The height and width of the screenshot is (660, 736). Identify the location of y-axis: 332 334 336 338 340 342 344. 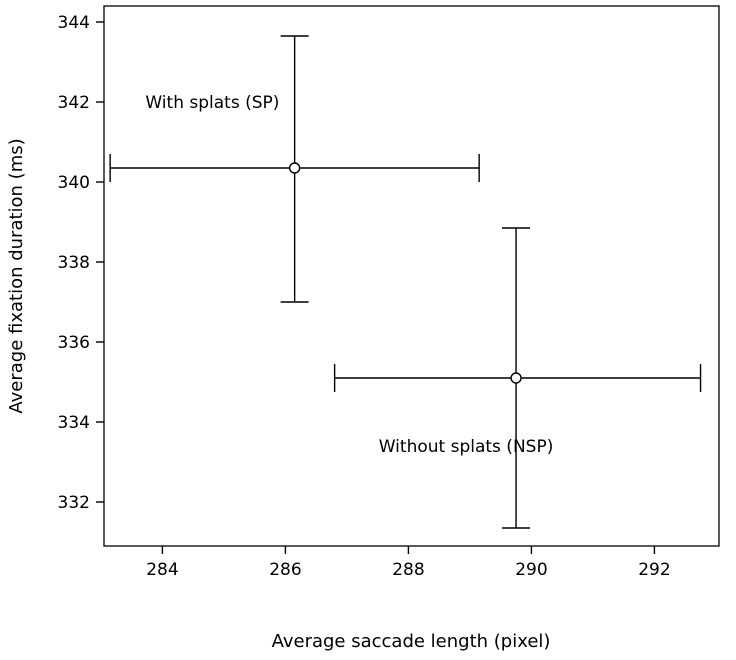
(81, 263).